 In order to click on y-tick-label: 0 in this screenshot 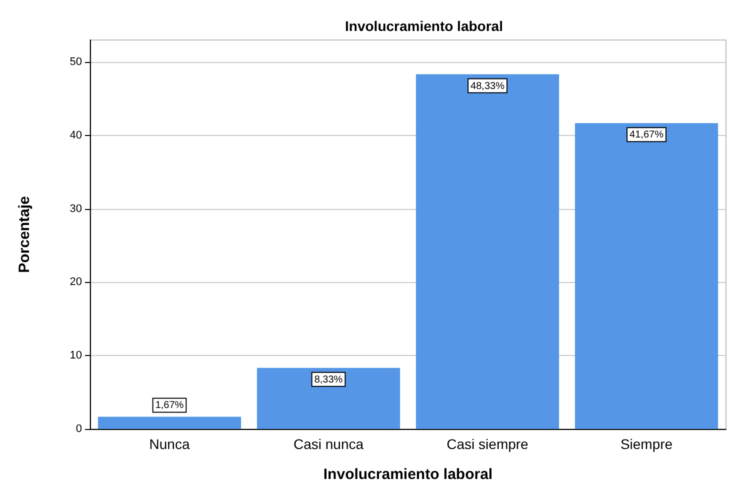, I will do `click(79, 429)`.